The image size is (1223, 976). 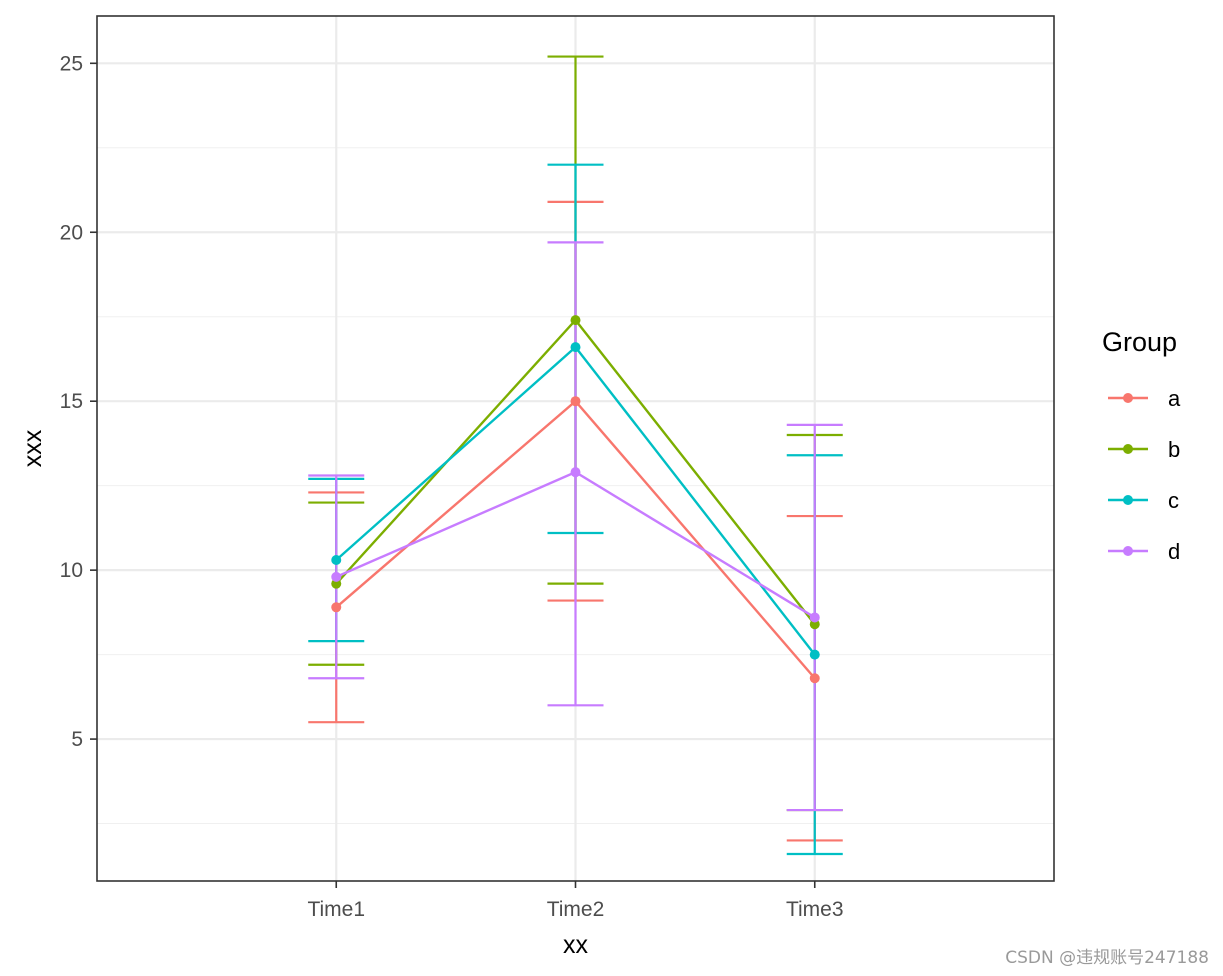 What do you see at coordinates (1173, 500) in the screenshot?
I see `legend-label-c: c` at bounding box center [1173, 500].